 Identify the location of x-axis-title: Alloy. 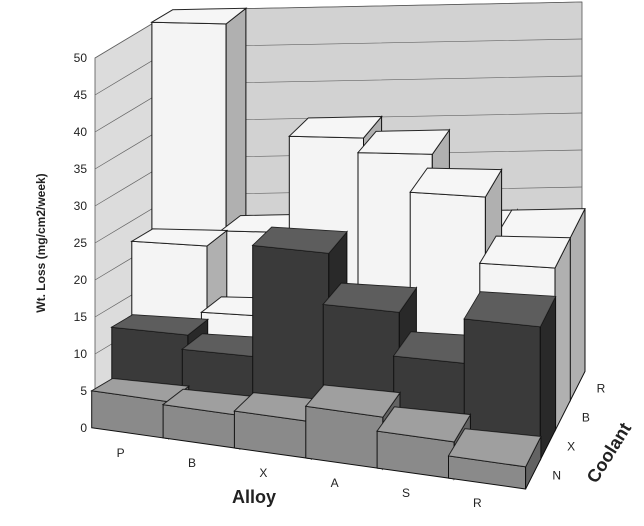
(254, 497).